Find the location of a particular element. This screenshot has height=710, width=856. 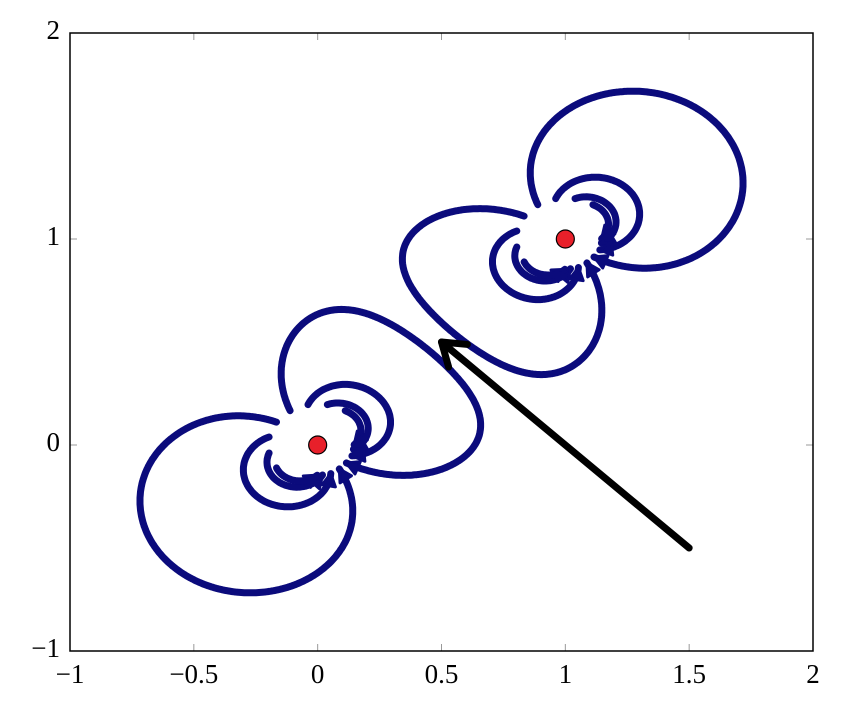

x-tick-label: 0 is located at coordinates (318, 674).